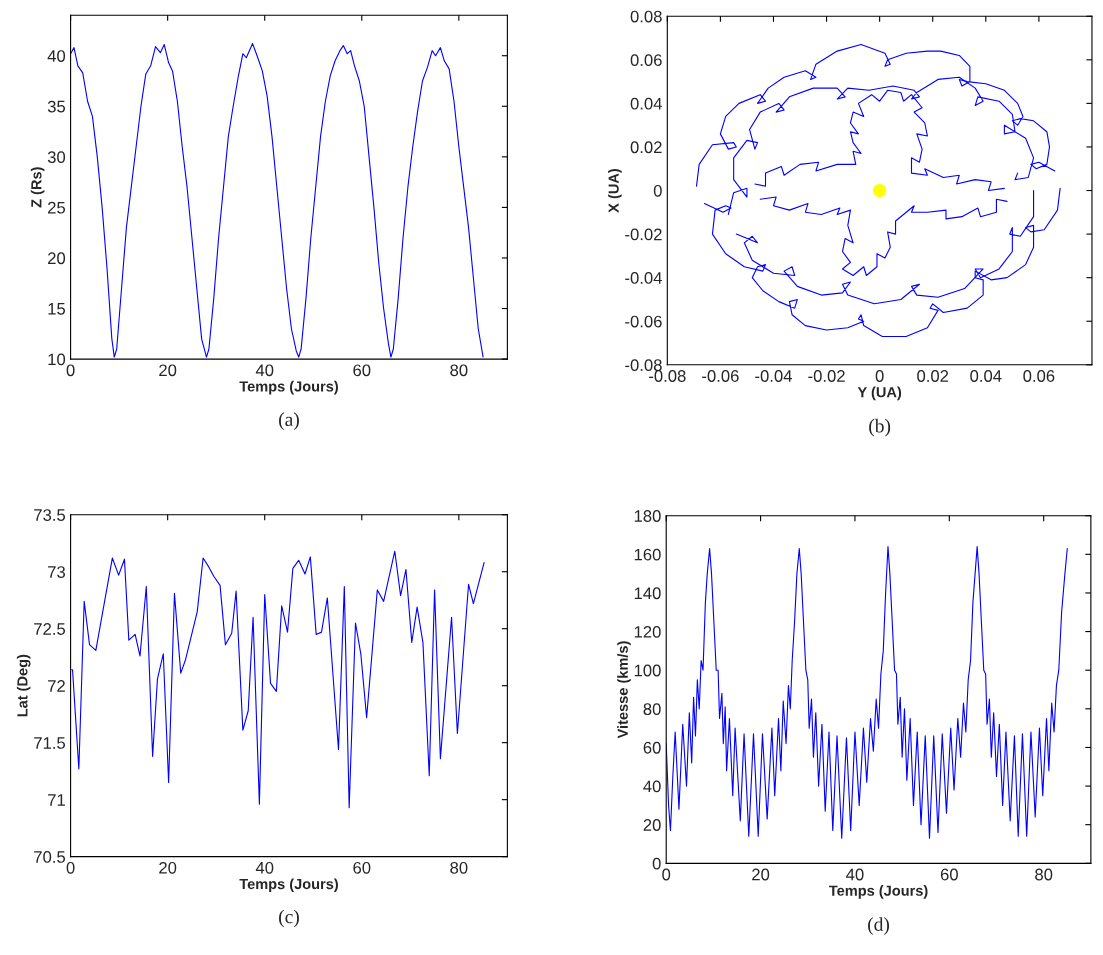 The height and width of the screenshot is (955, 1103). What do you see at coordinates (1039, 376) in the screenshot?
I see `x-tick-label: 0.06` at bounding box center [1039, 376].